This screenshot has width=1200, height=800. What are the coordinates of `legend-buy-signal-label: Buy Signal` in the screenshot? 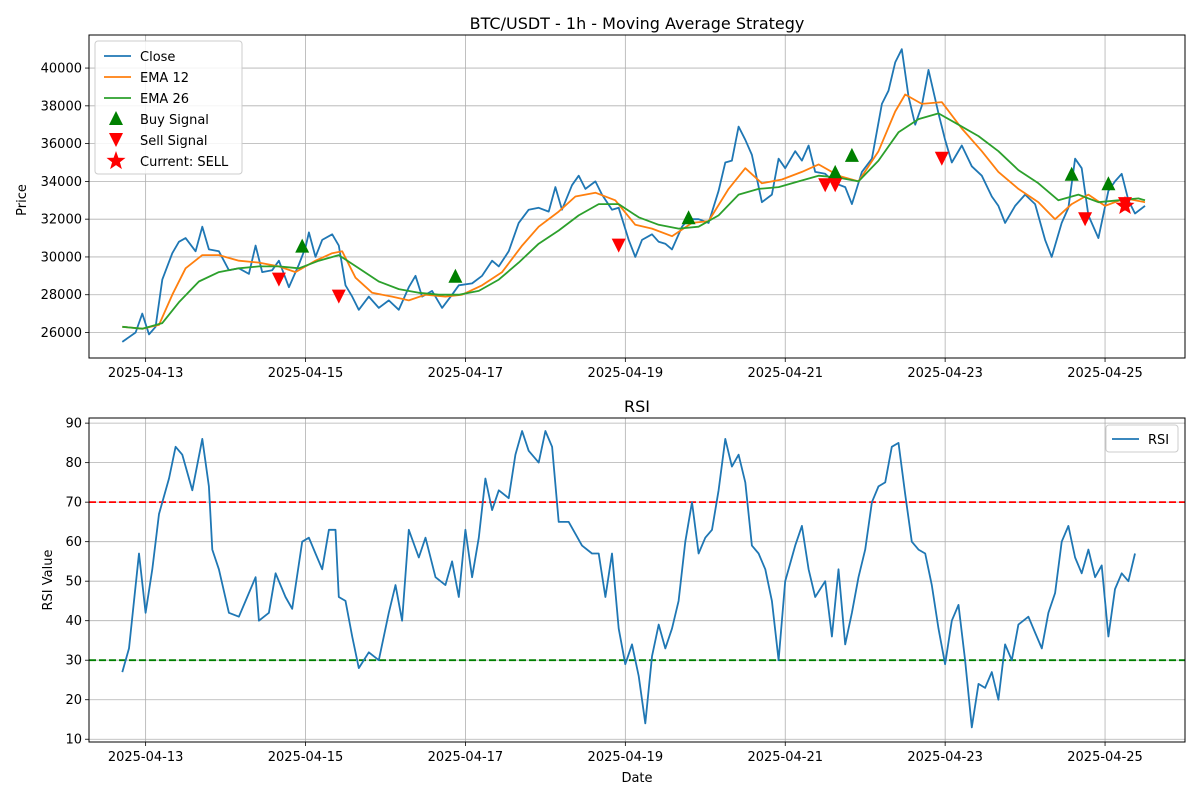 It's located at (174, 120).